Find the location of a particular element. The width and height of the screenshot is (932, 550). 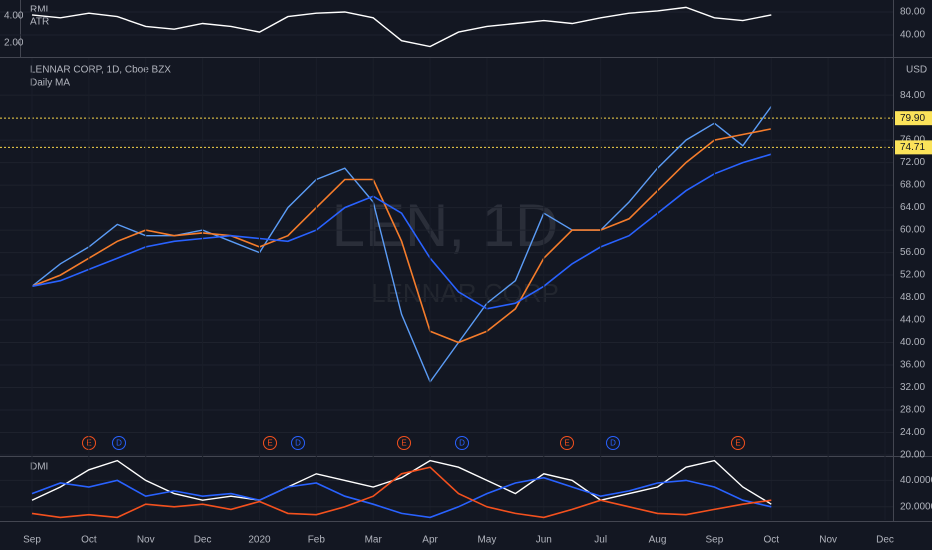

y-tick-label: 24.00 is located at coordinates (912, 432).